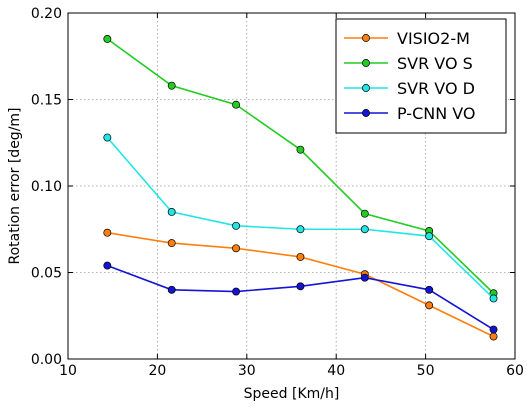 The width and height of the screenshot is (527, 407). Describe the element at coordinates (15, 185) in the screenshot. I see `y-axis-label: Rotation error [deg/m]` at that location.